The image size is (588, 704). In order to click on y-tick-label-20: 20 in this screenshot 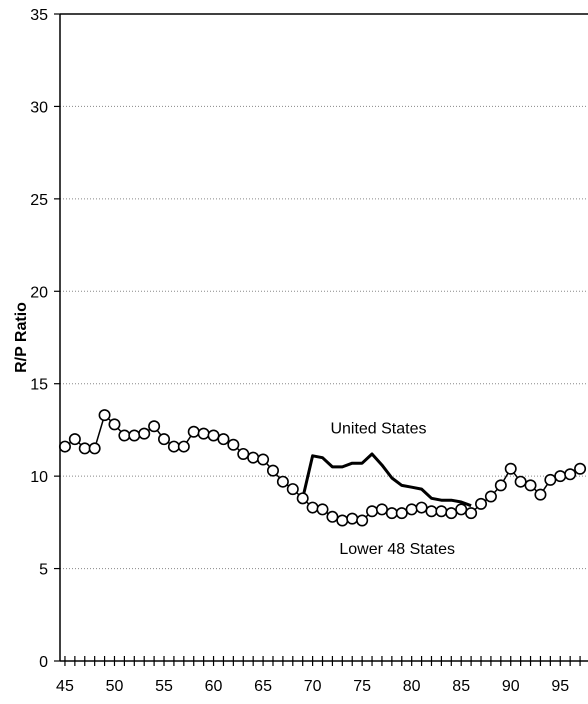, I will do `click(39, 292)`.